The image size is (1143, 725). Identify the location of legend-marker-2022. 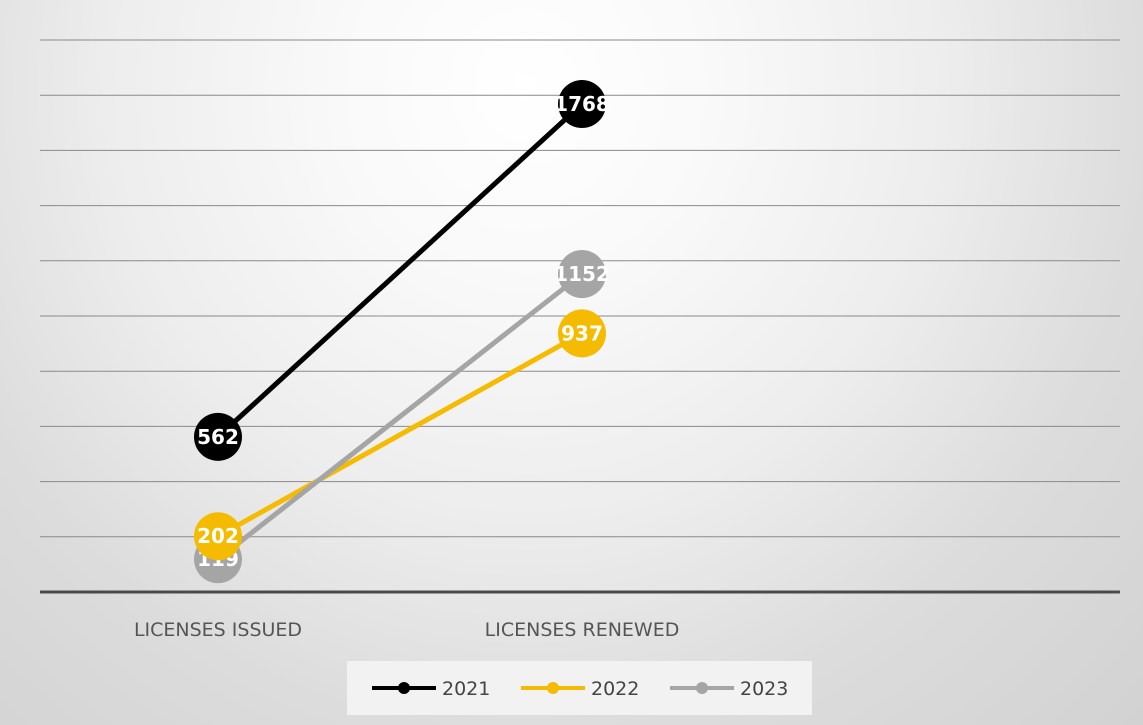
(553, 688).